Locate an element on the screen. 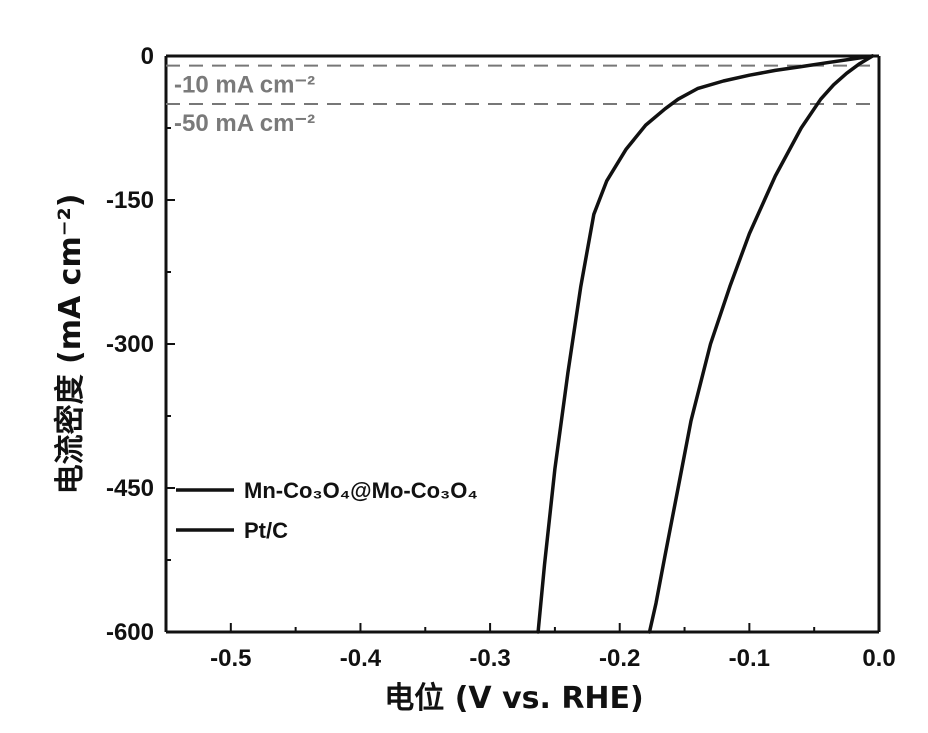 The width and height of the screenshot is (928, 733). x-tick-label: -0.5 is located at coordinates (230, 658).